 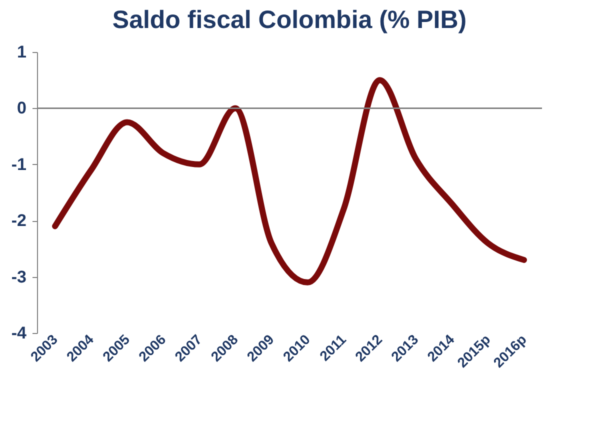 I want to click on y-tick-label: 1, so click(x=21, y=52).